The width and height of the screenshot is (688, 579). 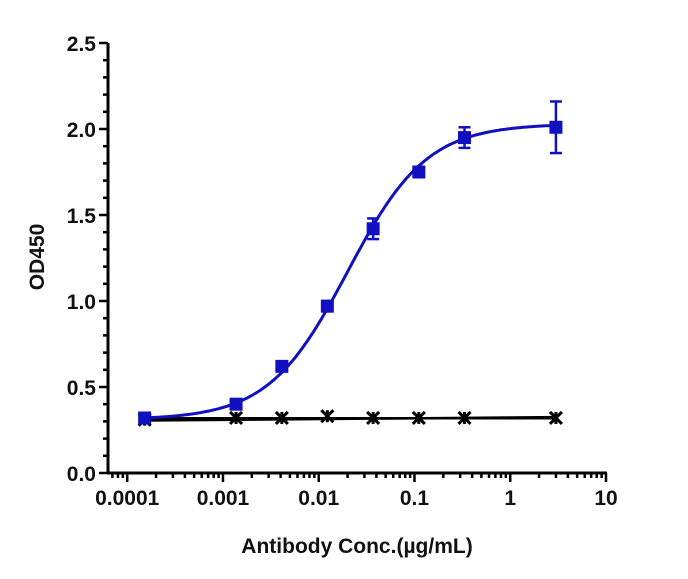 I want to click on y-tick-label: 0.0, so click(x=81, y=474).